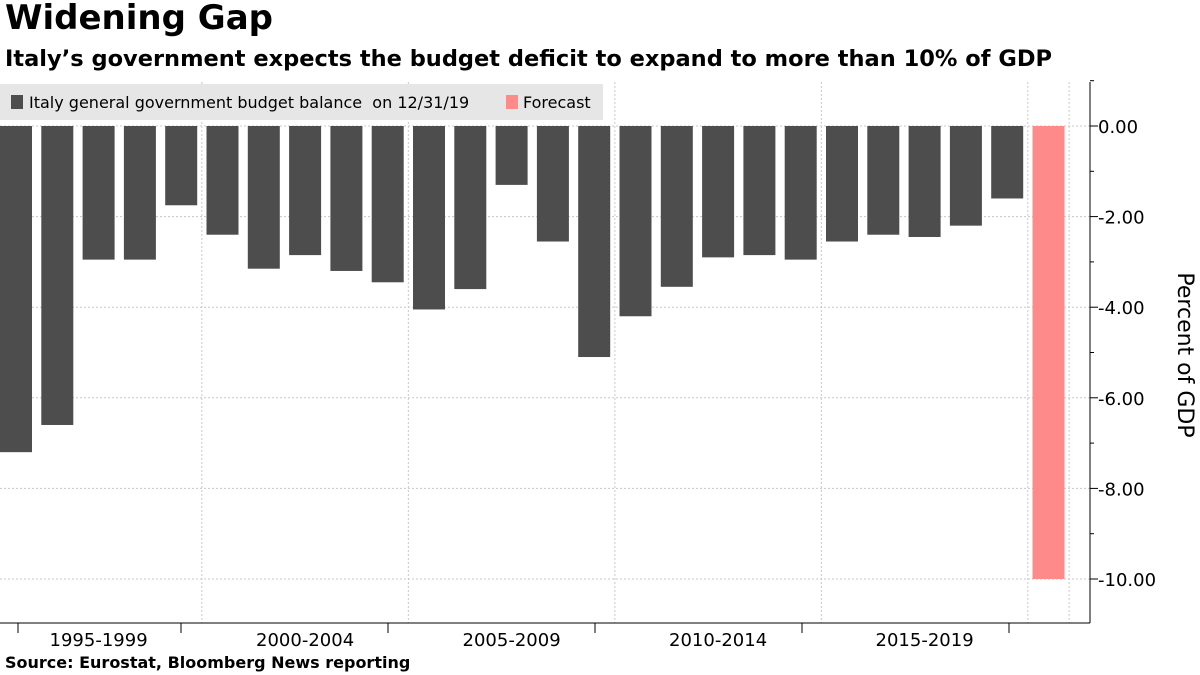  What do you see at coordinates (512, 640) in the screenshot?
I see `x-group-label: 2005-2009` at bounding box center [512, 640].